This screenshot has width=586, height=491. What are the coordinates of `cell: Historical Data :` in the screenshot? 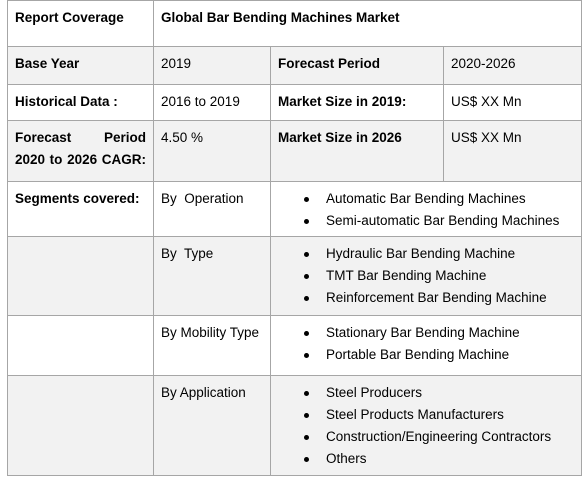 It's located at (80, 102).